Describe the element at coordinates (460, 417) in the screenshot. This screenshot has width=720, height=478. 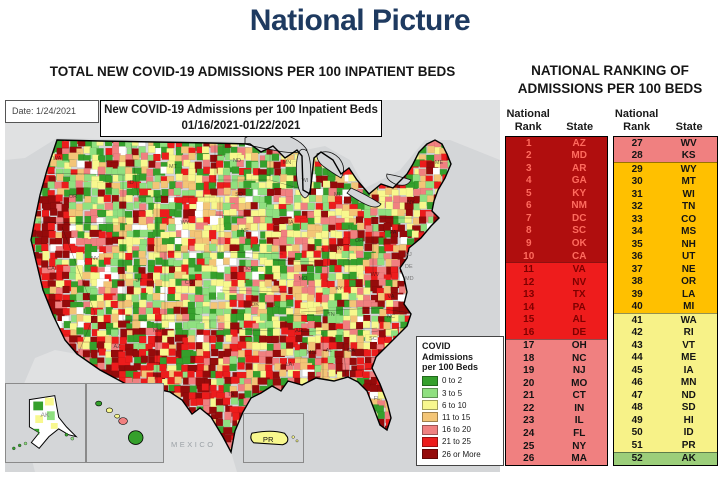
I see `legend-item: 11 to 15` at that location.